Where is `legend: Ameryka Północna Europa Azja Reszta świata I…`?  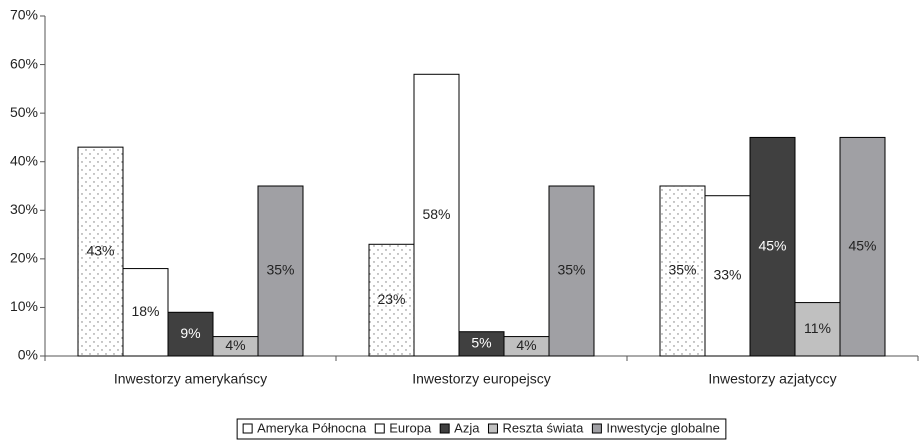 legend: Ameryka Północna Europa Azja Reszta świata I… is located at coordinates (481, 429).